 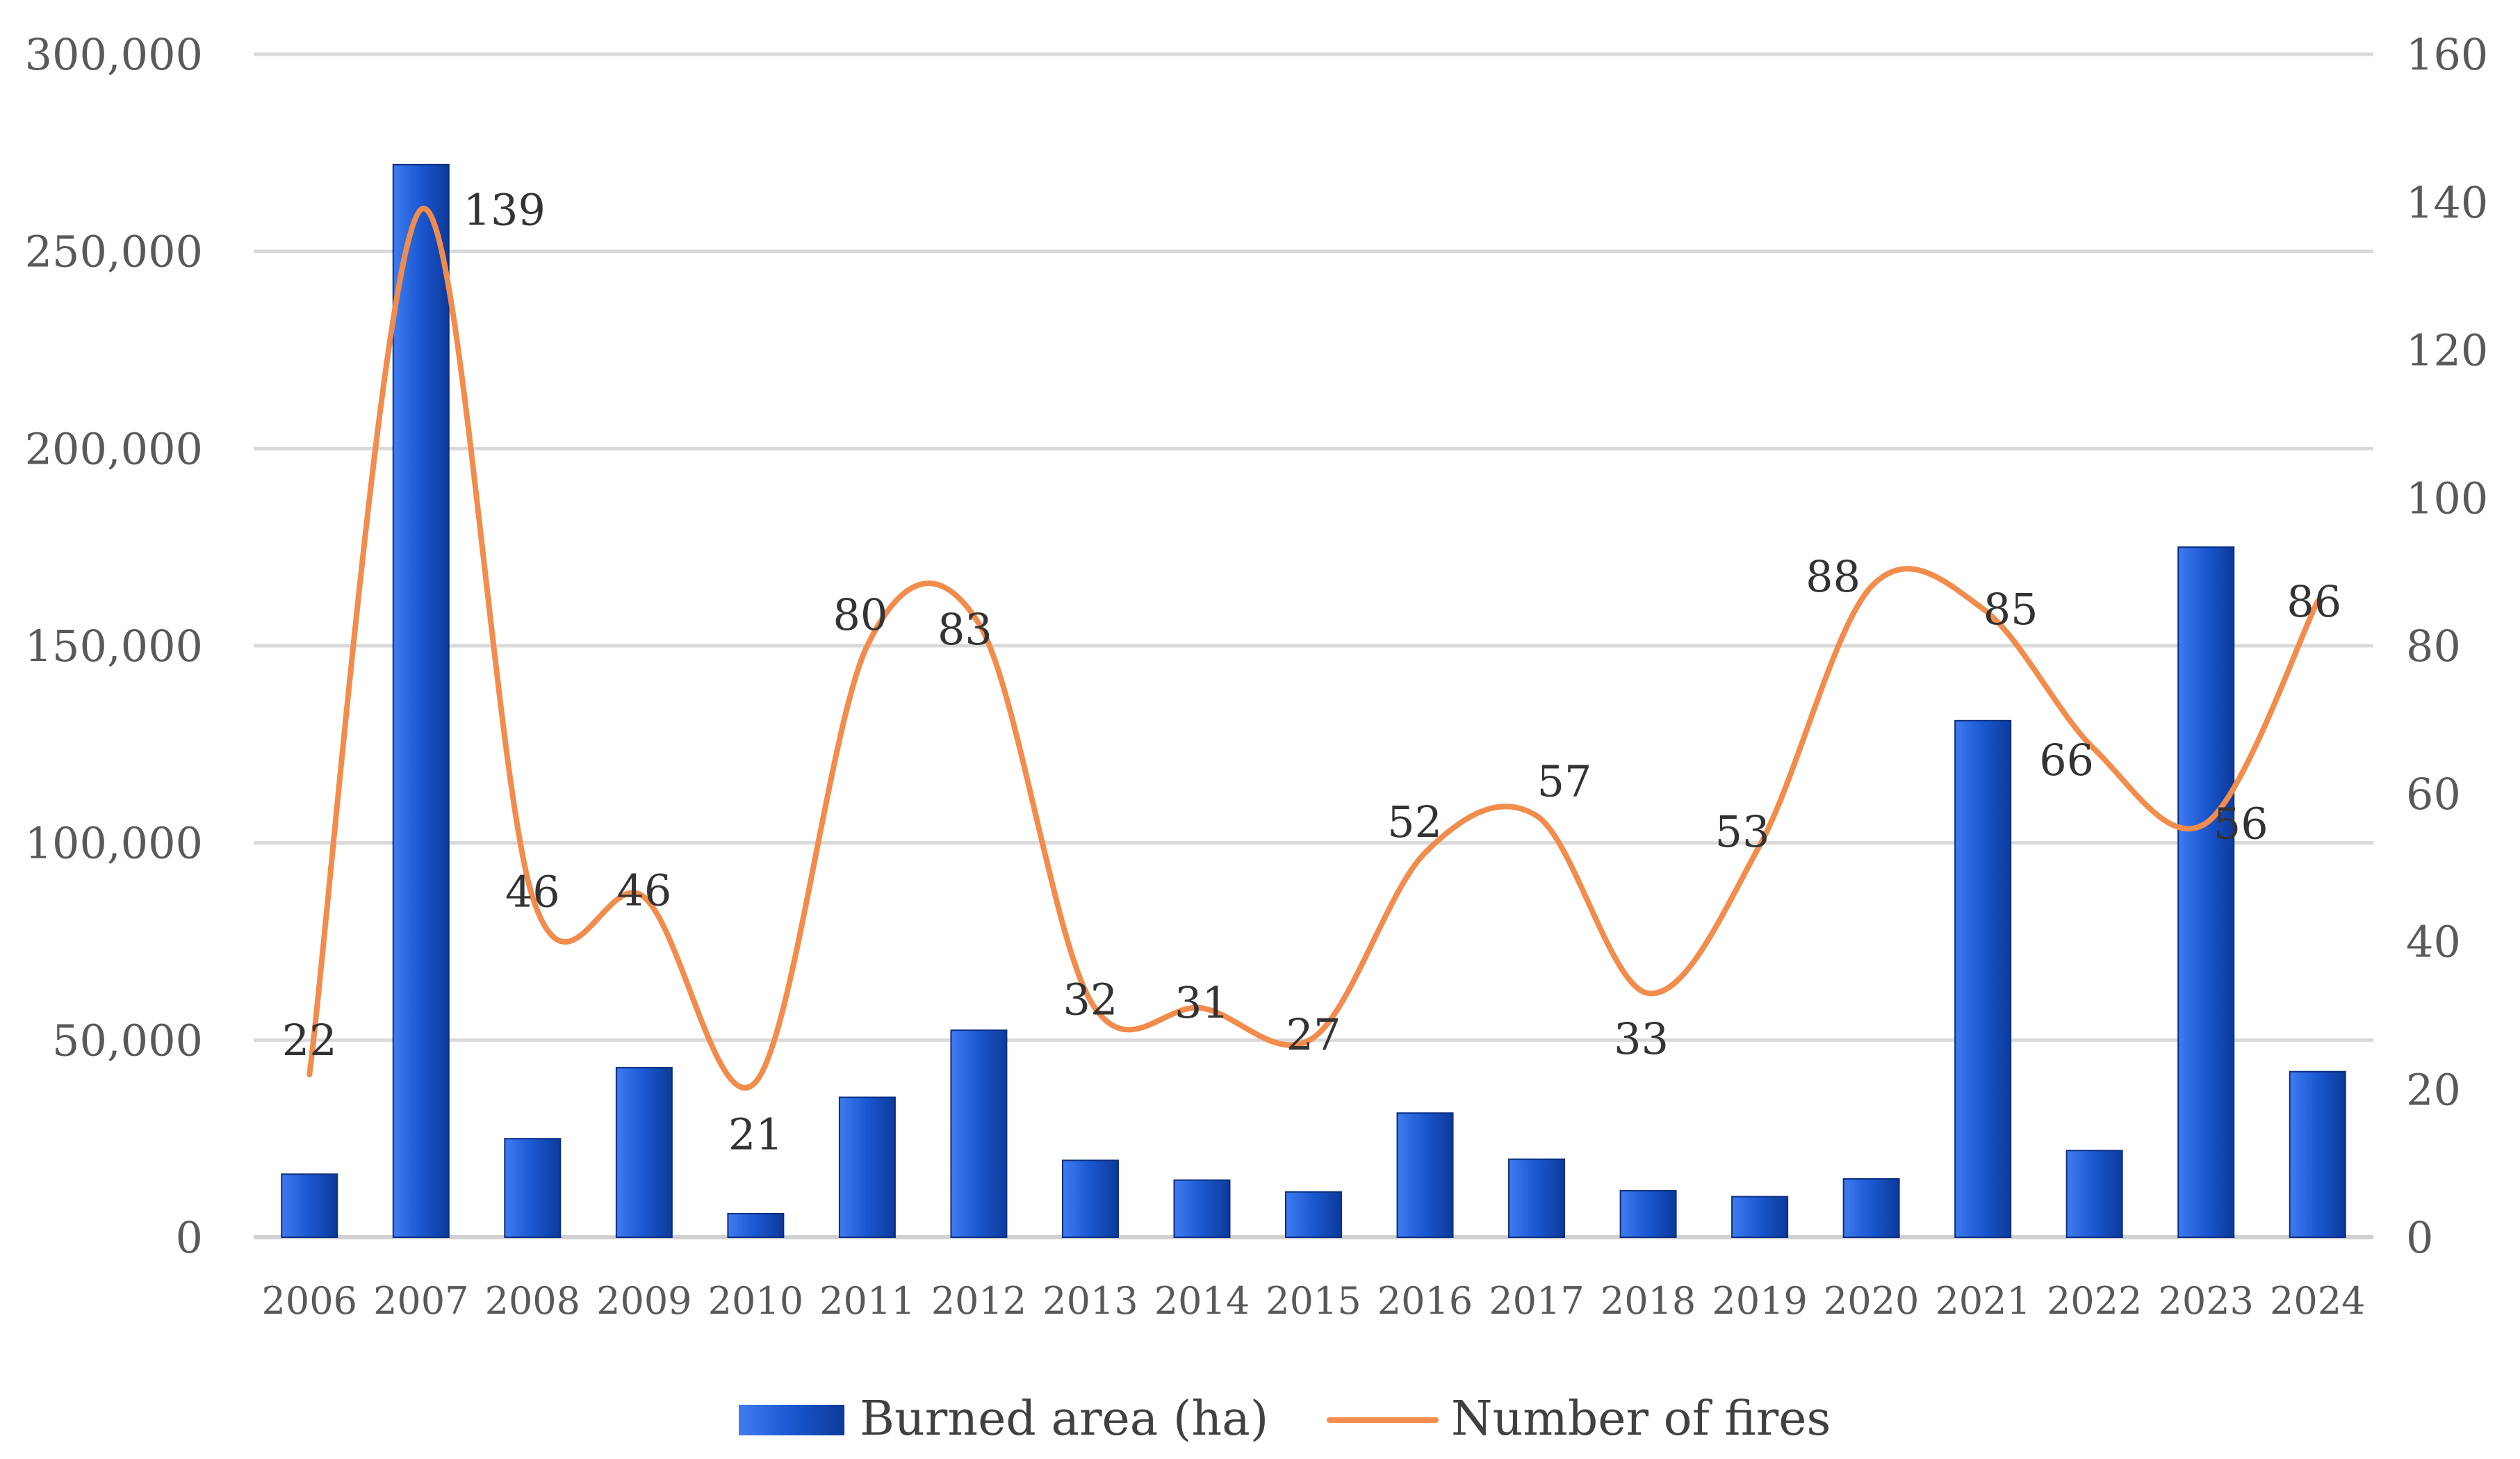 I want to click on data-label-2009: 46, so click(x=643, y=891).